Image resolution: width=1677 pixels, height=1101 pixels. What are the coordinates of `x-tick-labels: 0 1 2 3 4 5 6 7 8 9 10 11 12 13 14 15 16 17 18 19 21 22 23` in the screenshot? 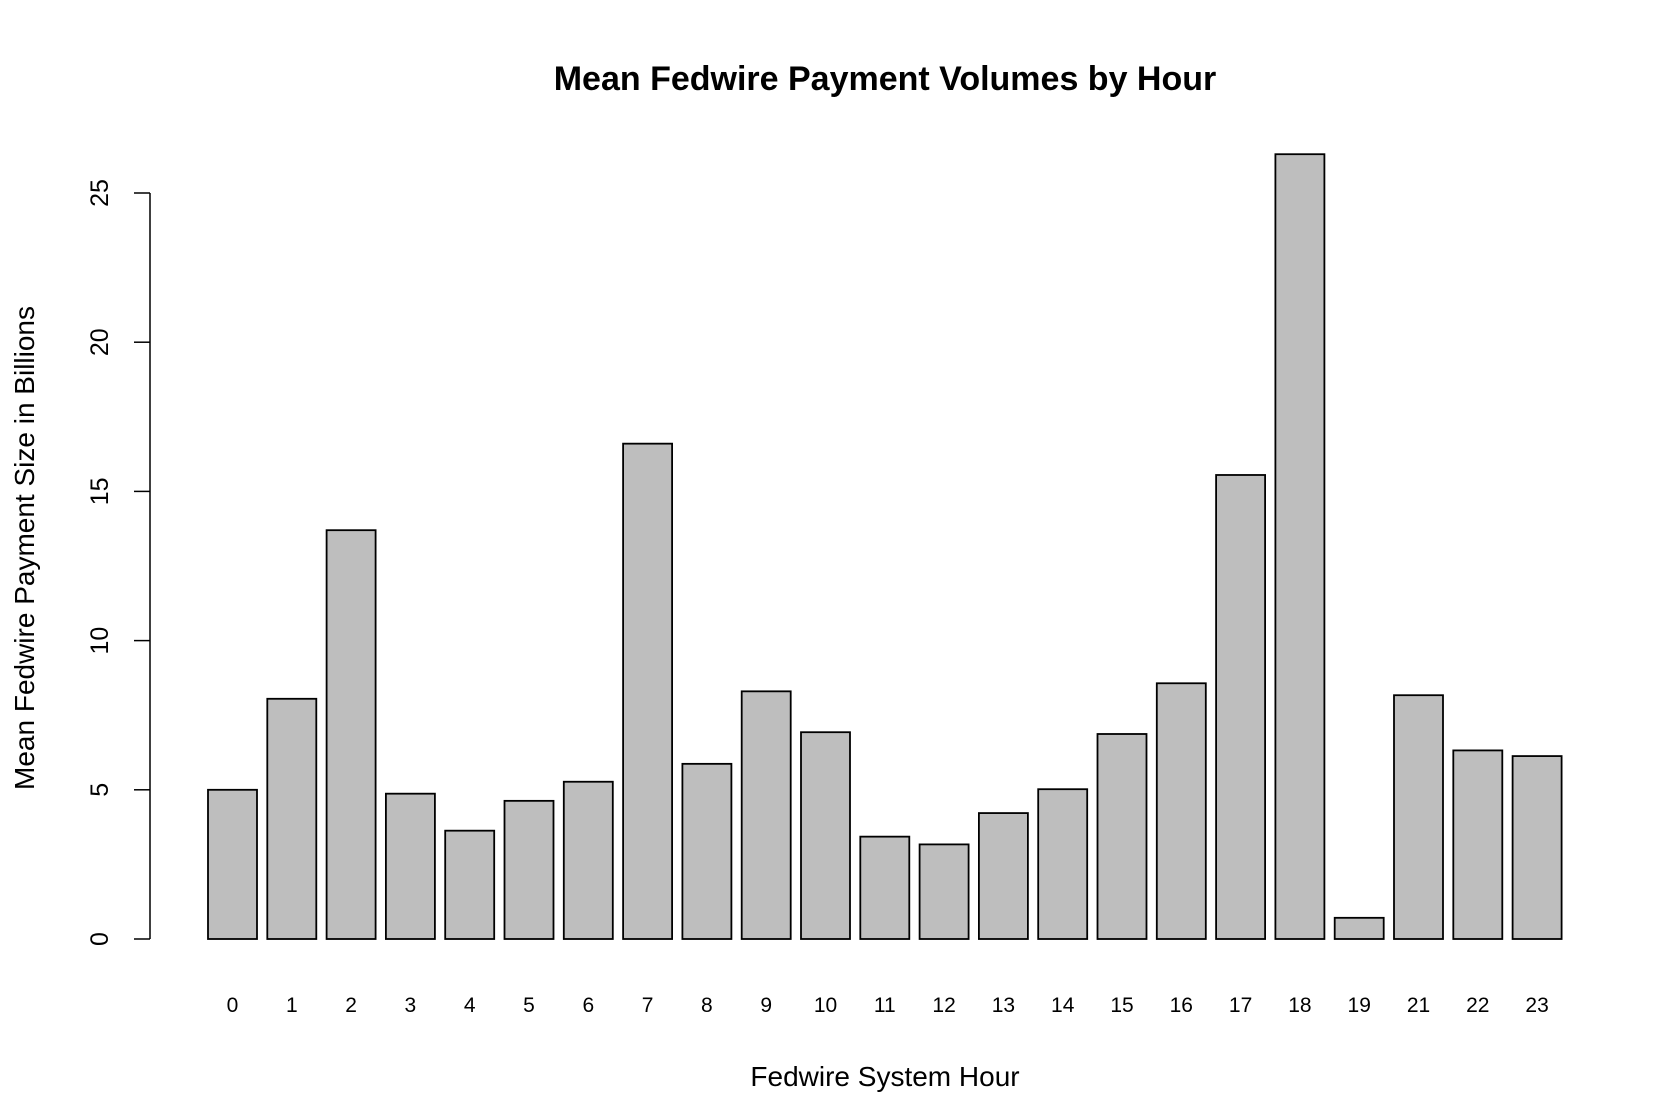 It's located at (888, 1005).